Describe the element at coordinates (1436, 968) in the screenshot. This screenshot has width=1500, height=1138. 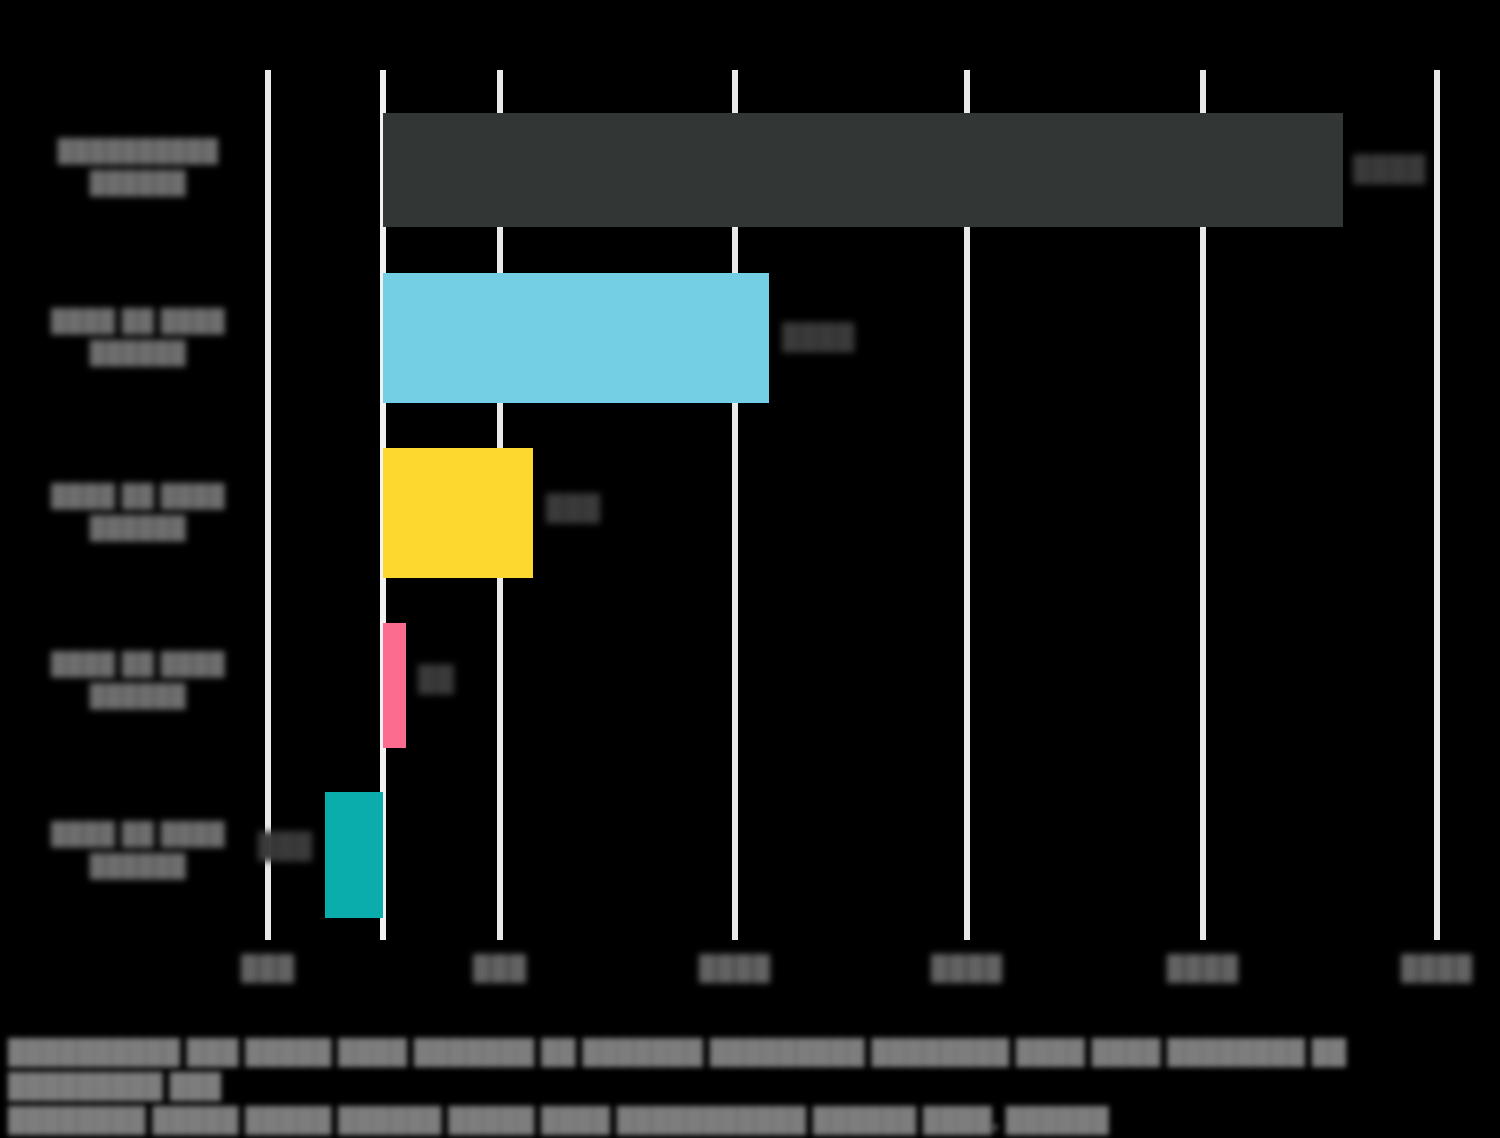
I see `x-tick-label-6: ████` at that location.